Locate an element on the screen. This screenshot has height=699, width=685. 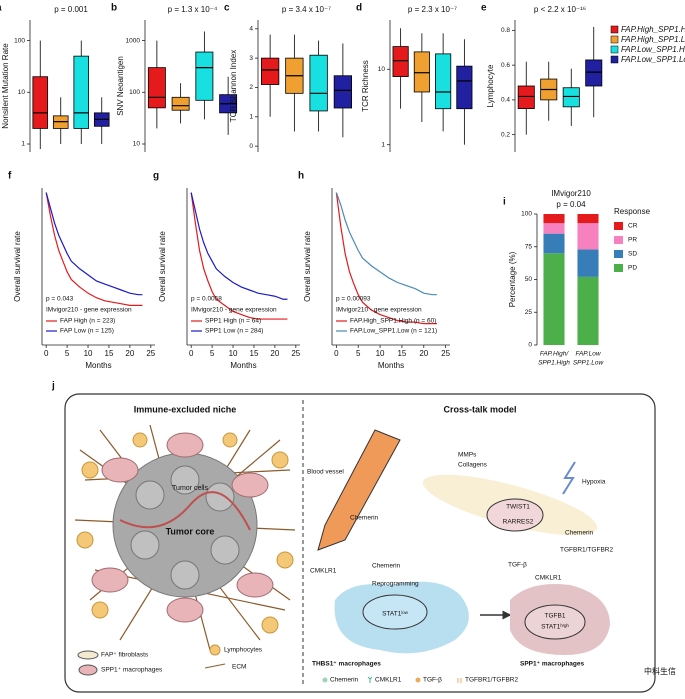
y-axis-label: TCR Shannon Index is located at coordinates (233, 86).